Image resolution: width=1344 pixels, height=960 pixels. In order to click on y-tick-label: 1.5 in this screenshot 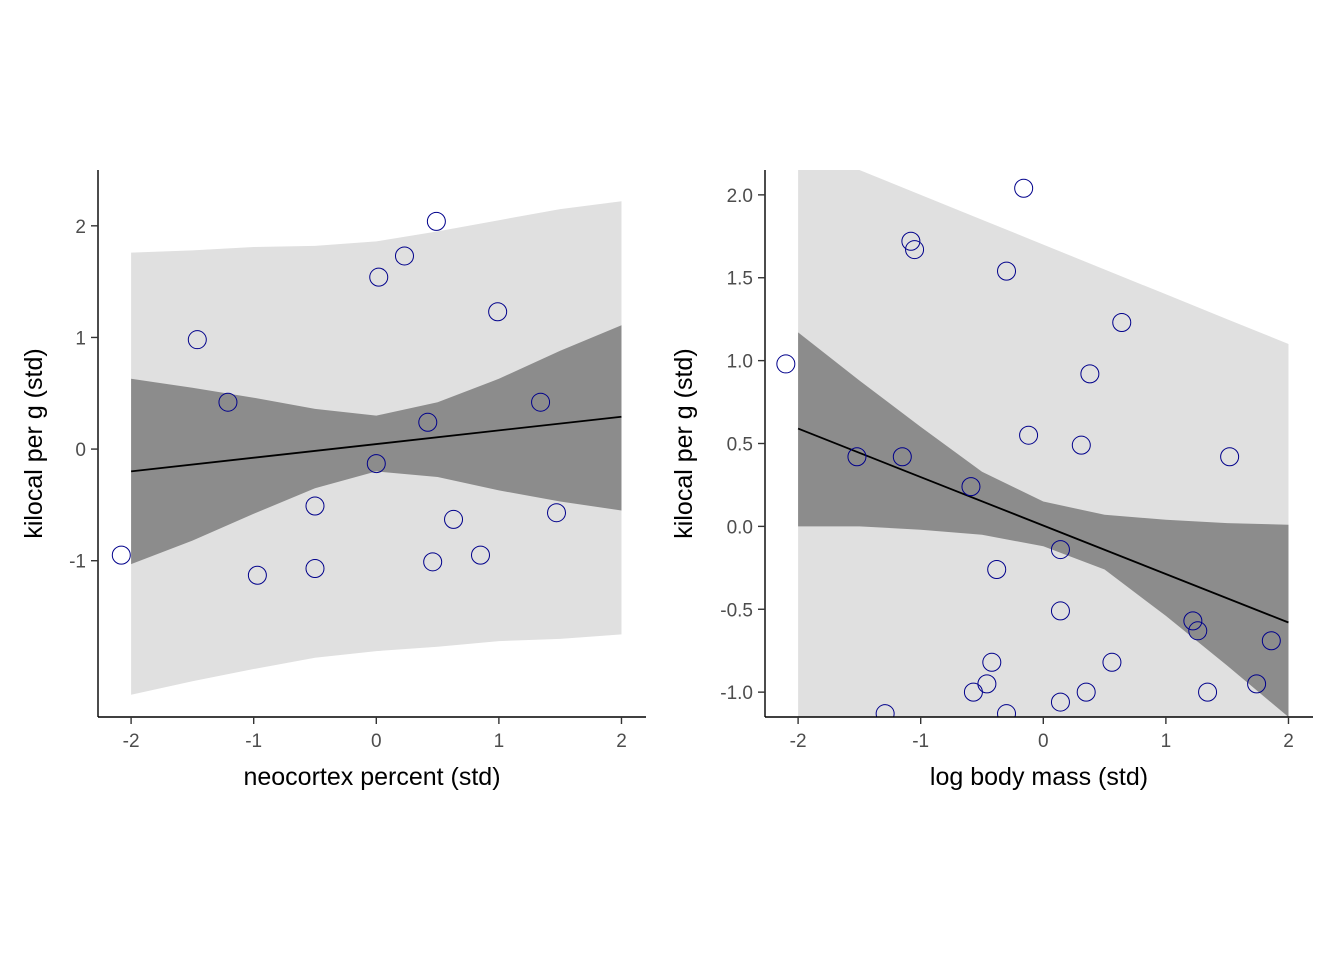, I will do `click(740, 279)`.